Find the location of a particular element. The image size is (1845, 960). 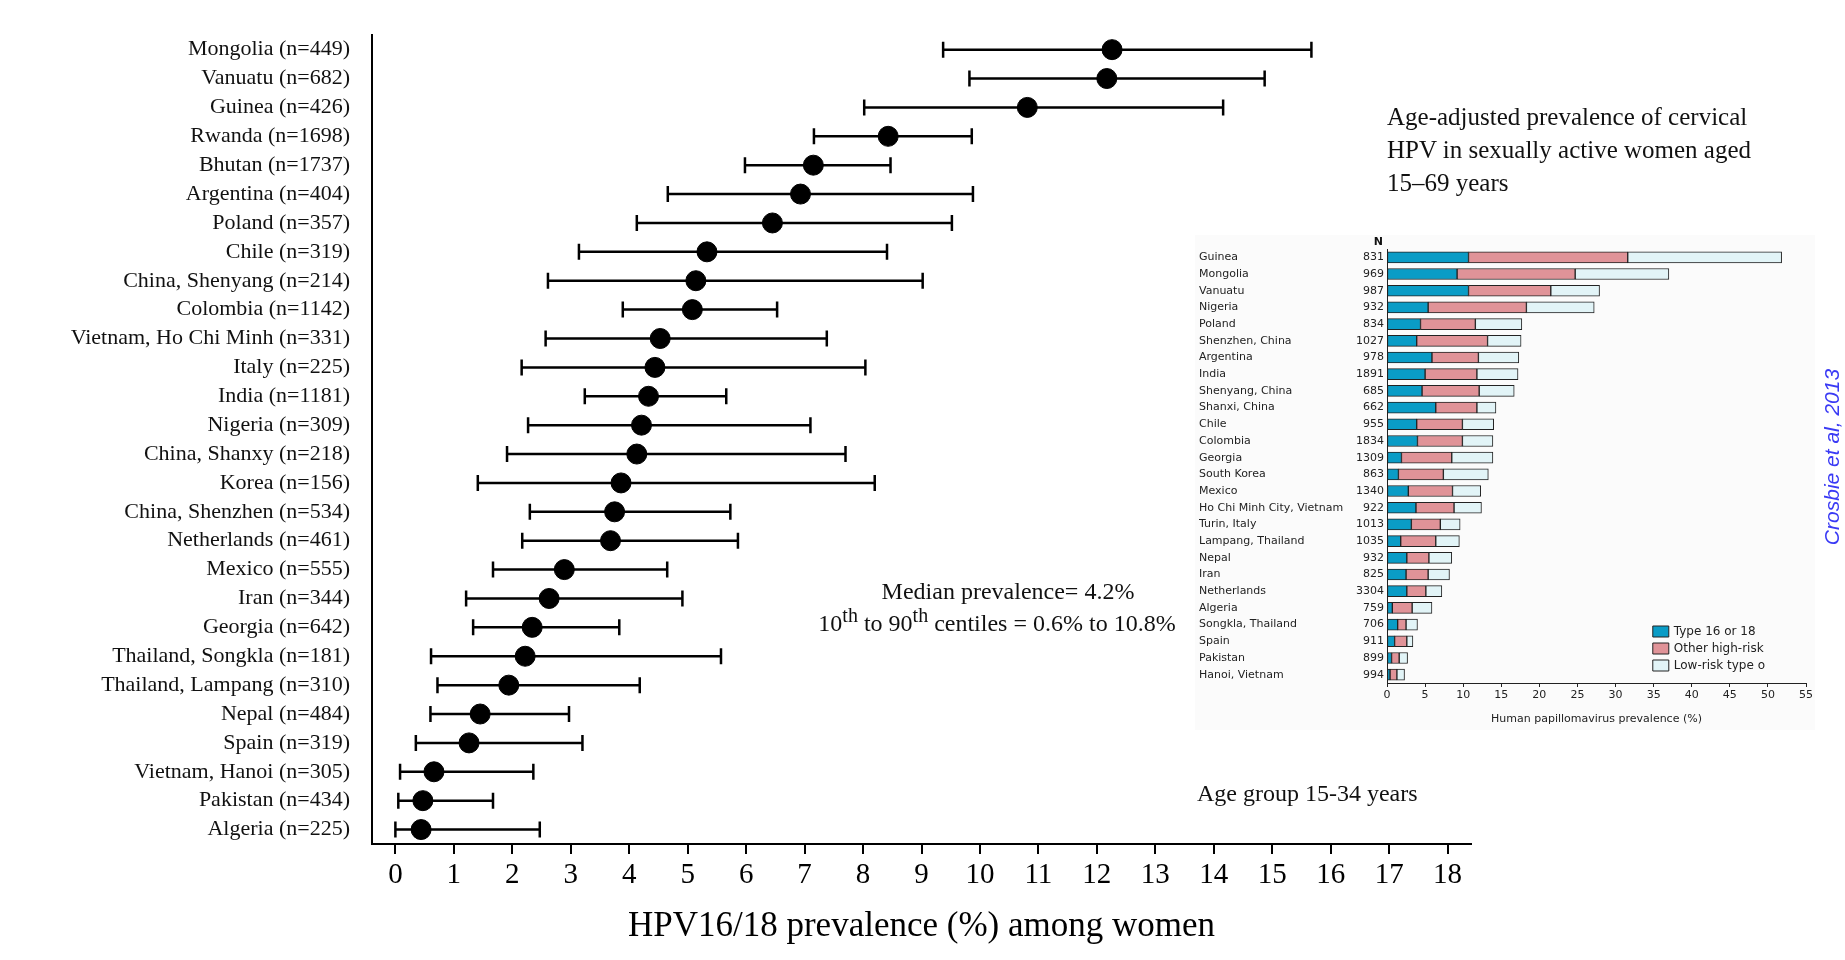

x-tick-label: 50 is located at coordinates (1767, 695).